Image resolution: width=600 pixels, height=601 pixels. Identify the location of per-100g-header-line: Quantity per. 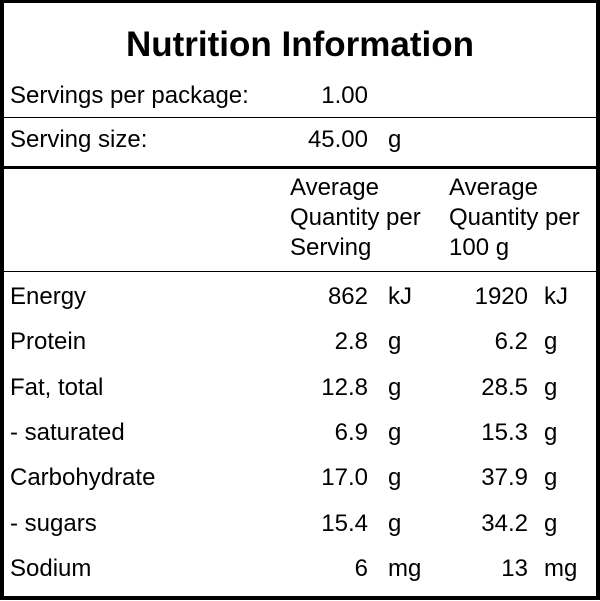
(514, 217).